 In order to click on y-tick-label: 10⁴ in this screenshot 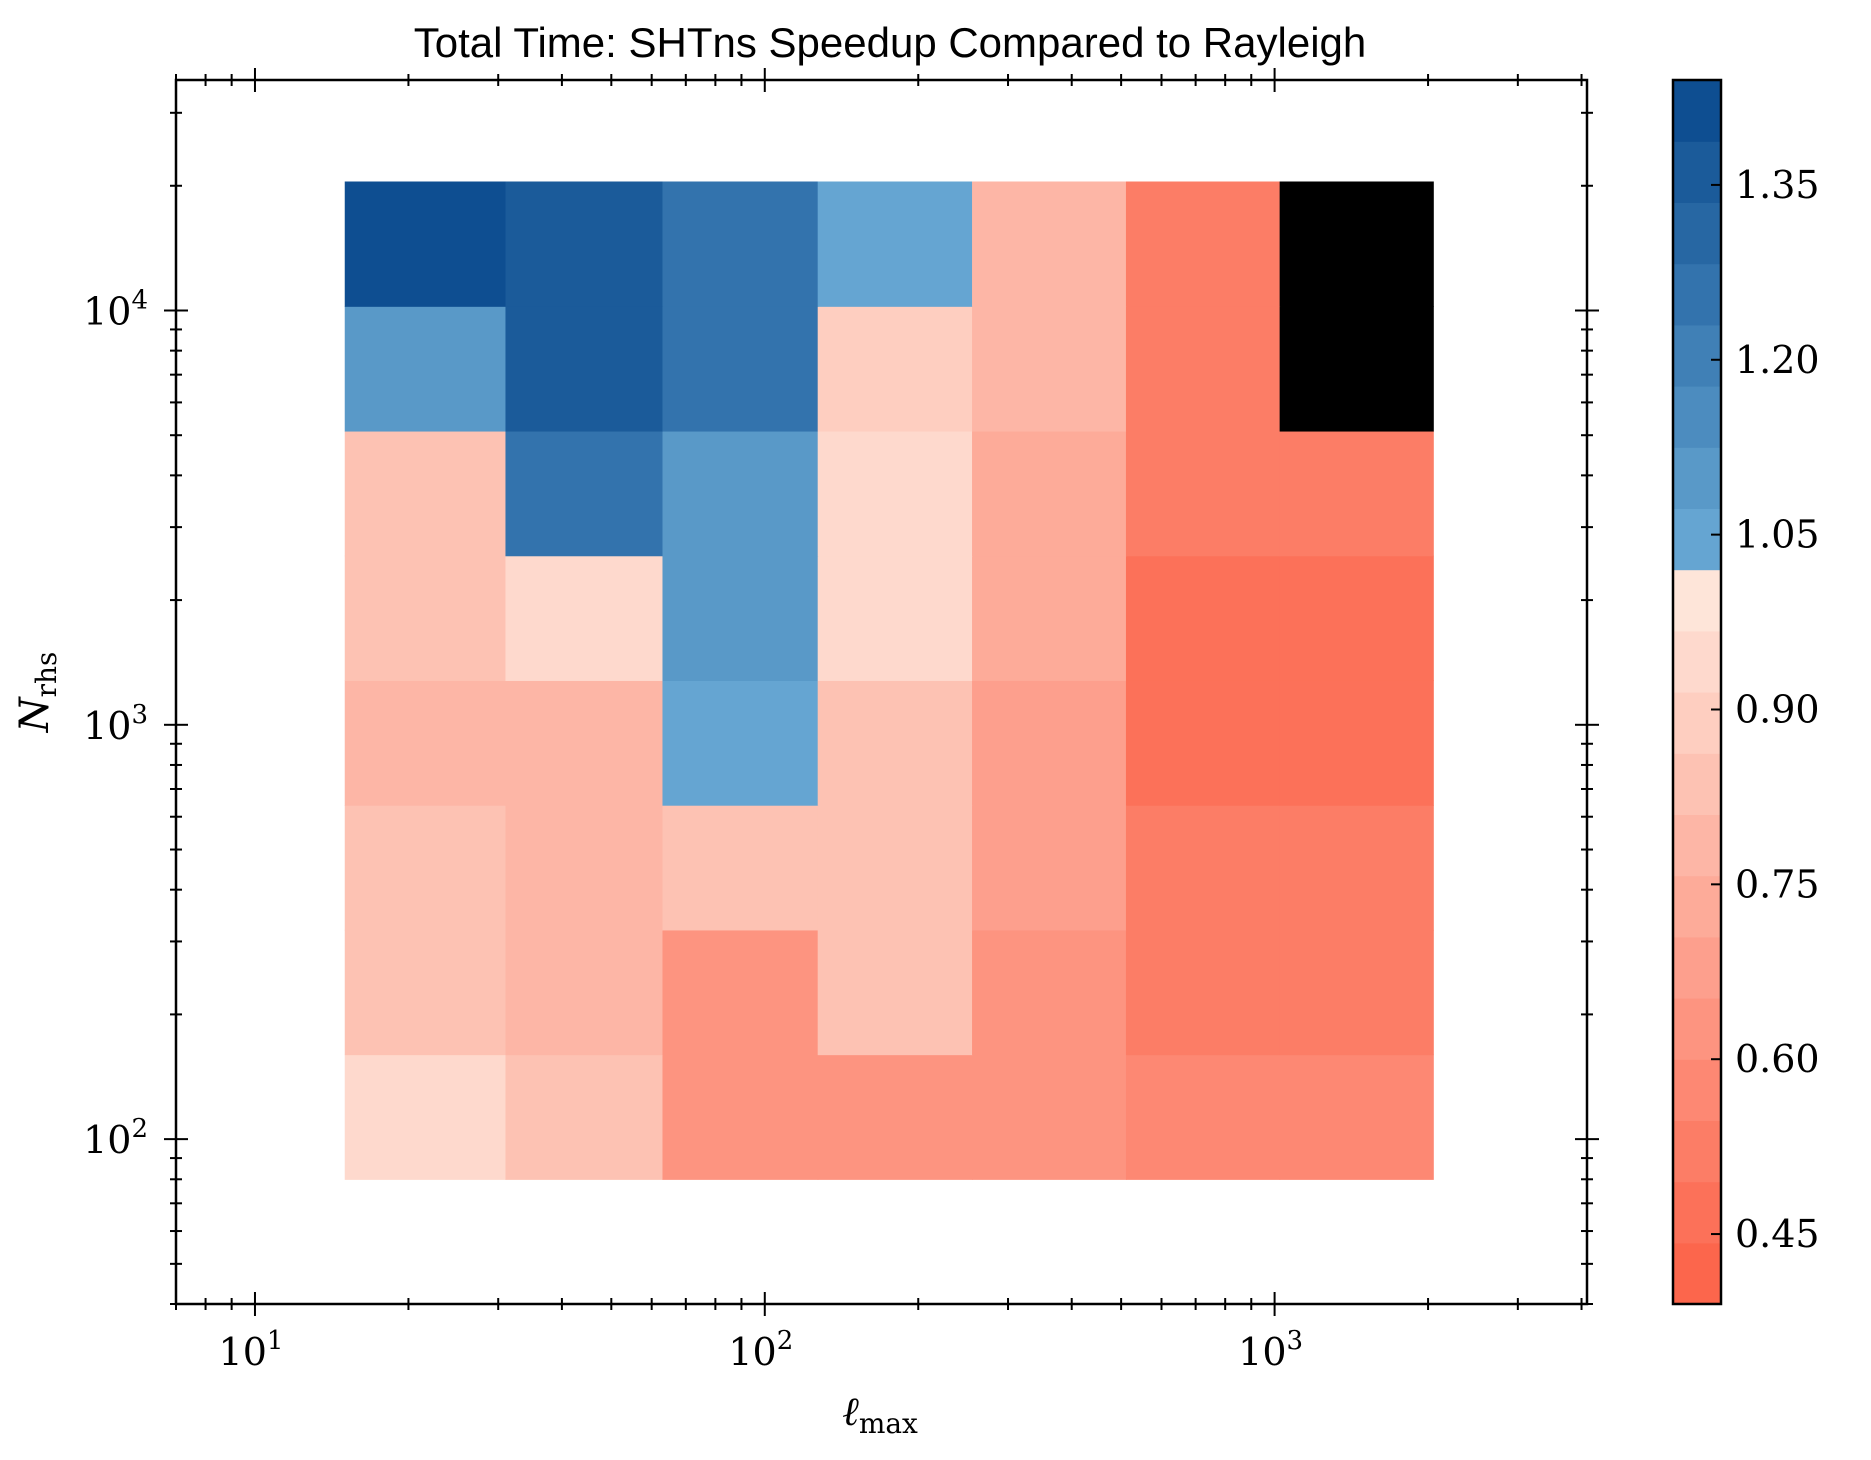, I will do `click(115, 309)`.